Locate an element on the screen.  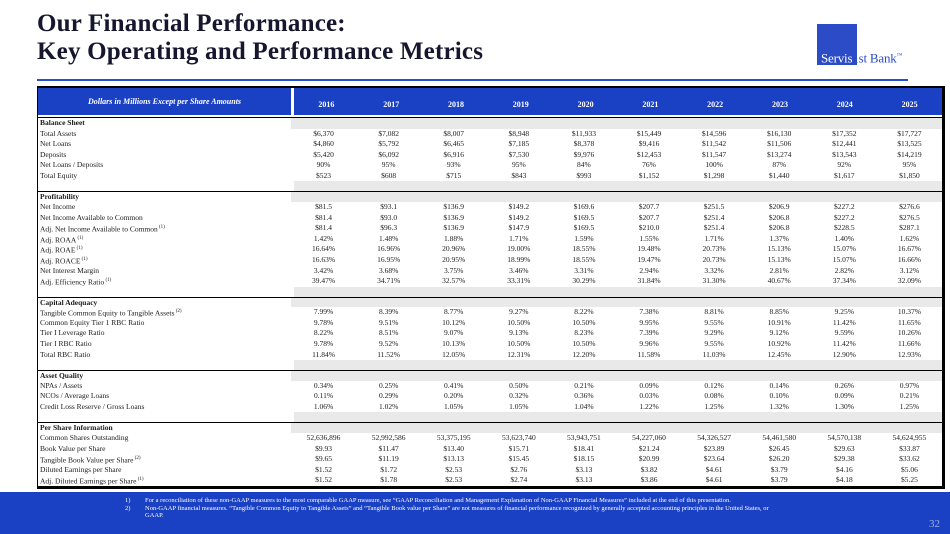
page-title-line1: Our Financial Performance: is located at coordinates (191, 23).